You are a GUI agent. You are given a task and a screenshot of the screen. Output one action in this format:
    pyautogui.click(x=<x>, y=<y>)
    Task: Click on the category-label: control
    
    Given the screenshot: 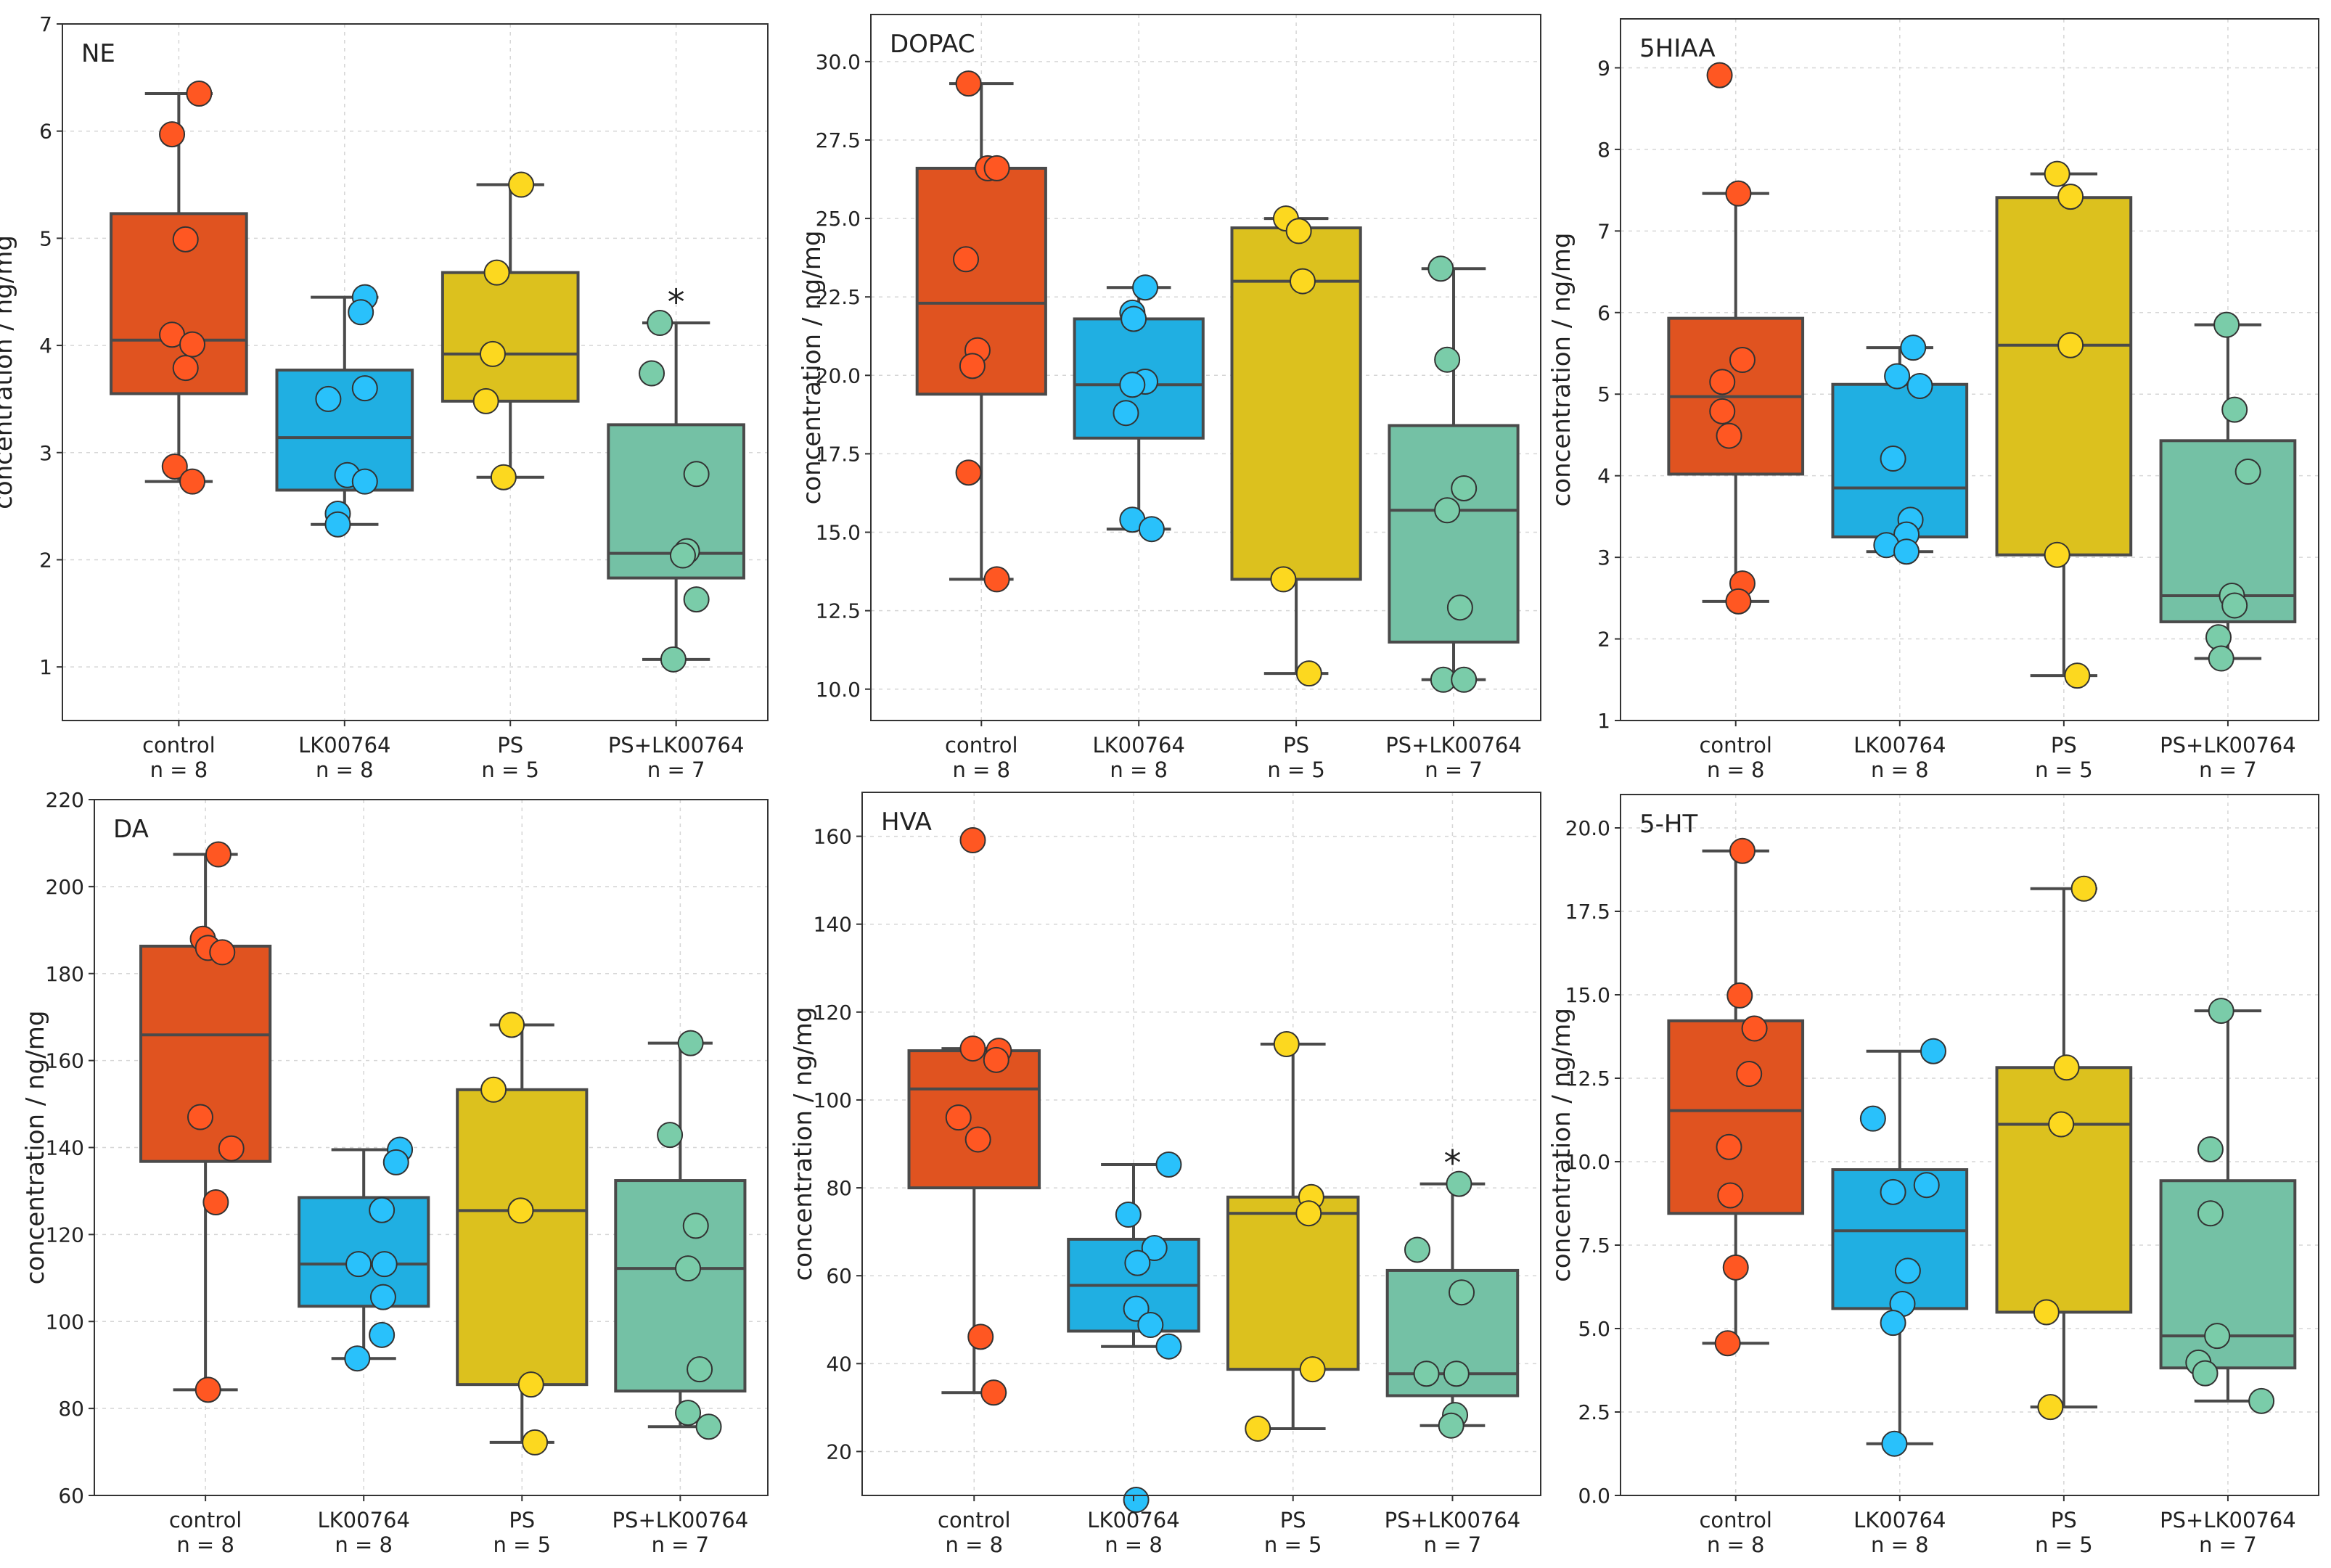 What is the action you would take?
    pyautogui.click(x=1735, y=745)
    